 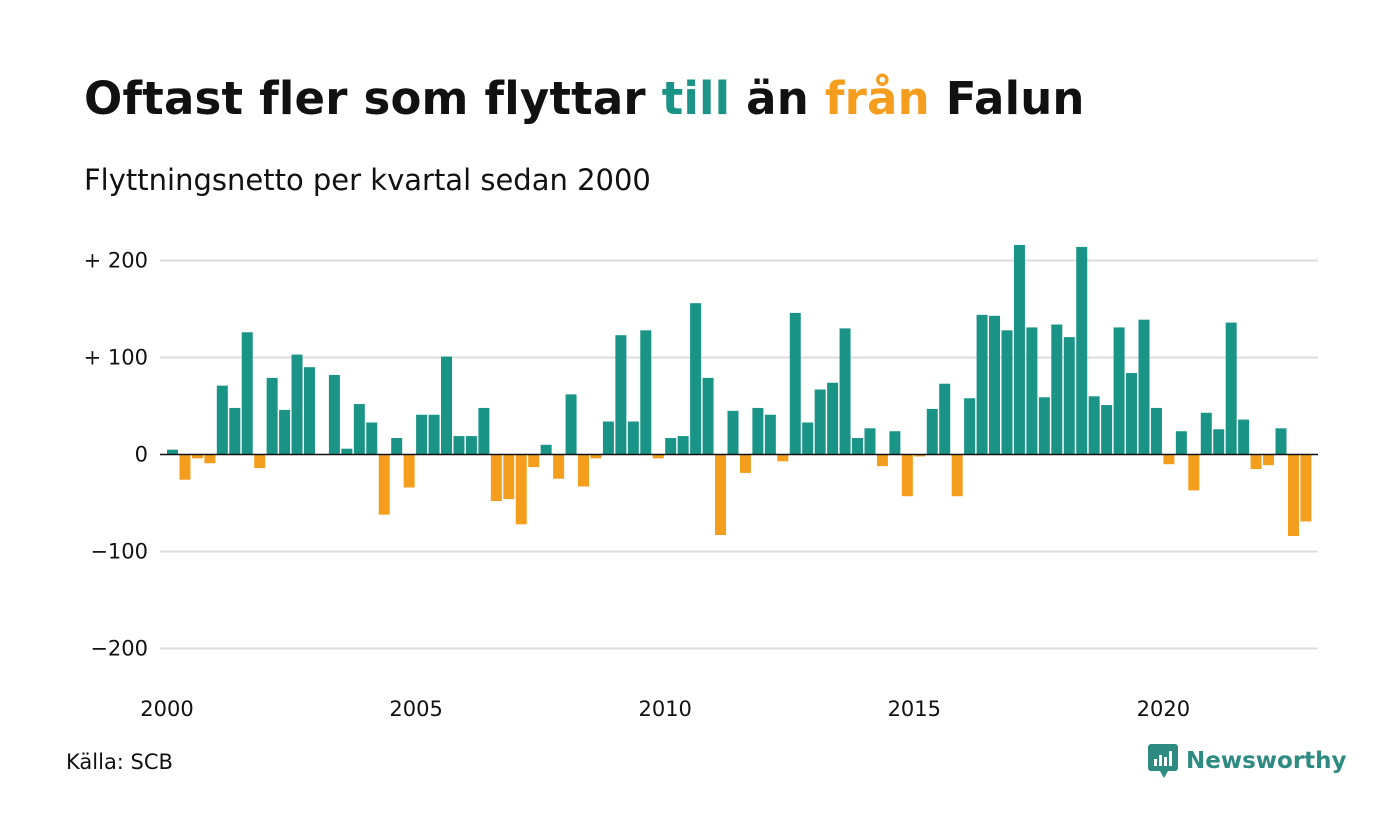 What do you see at coordinates (777, 98) in the screenshot?
I see `title-mid: än` at bounding box center [777, 98].